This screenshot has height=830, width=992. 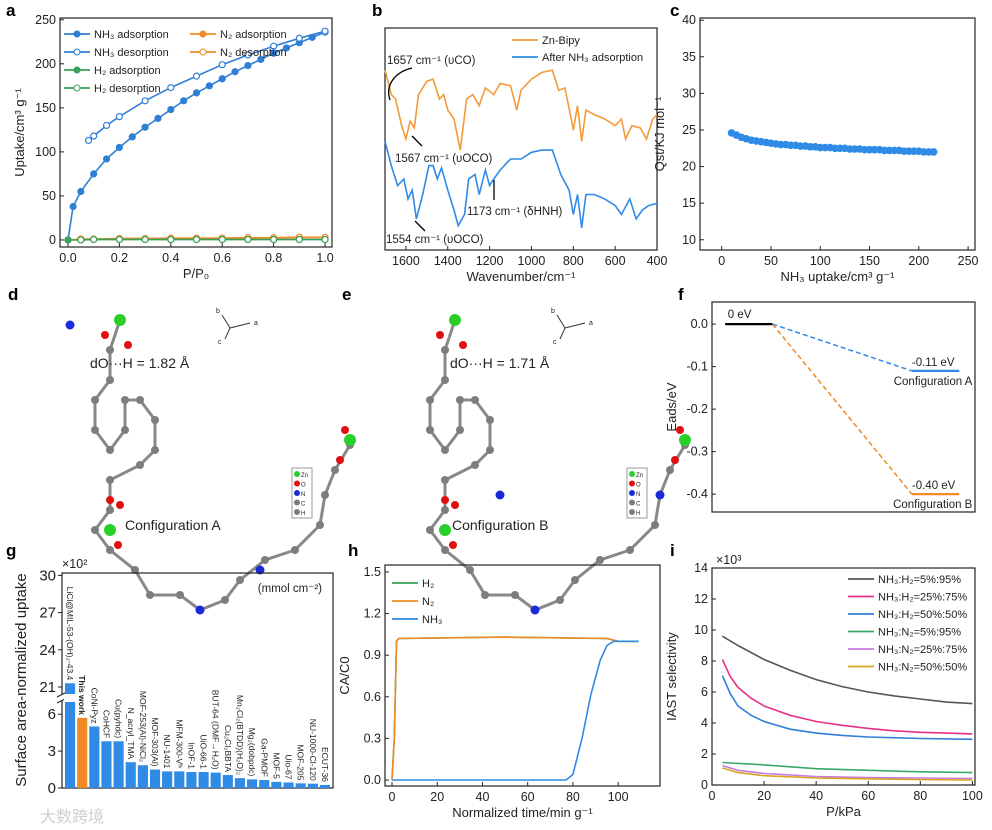 I want to click on legend-label: After NH₃ adsorption, so click(x=592, y=58).